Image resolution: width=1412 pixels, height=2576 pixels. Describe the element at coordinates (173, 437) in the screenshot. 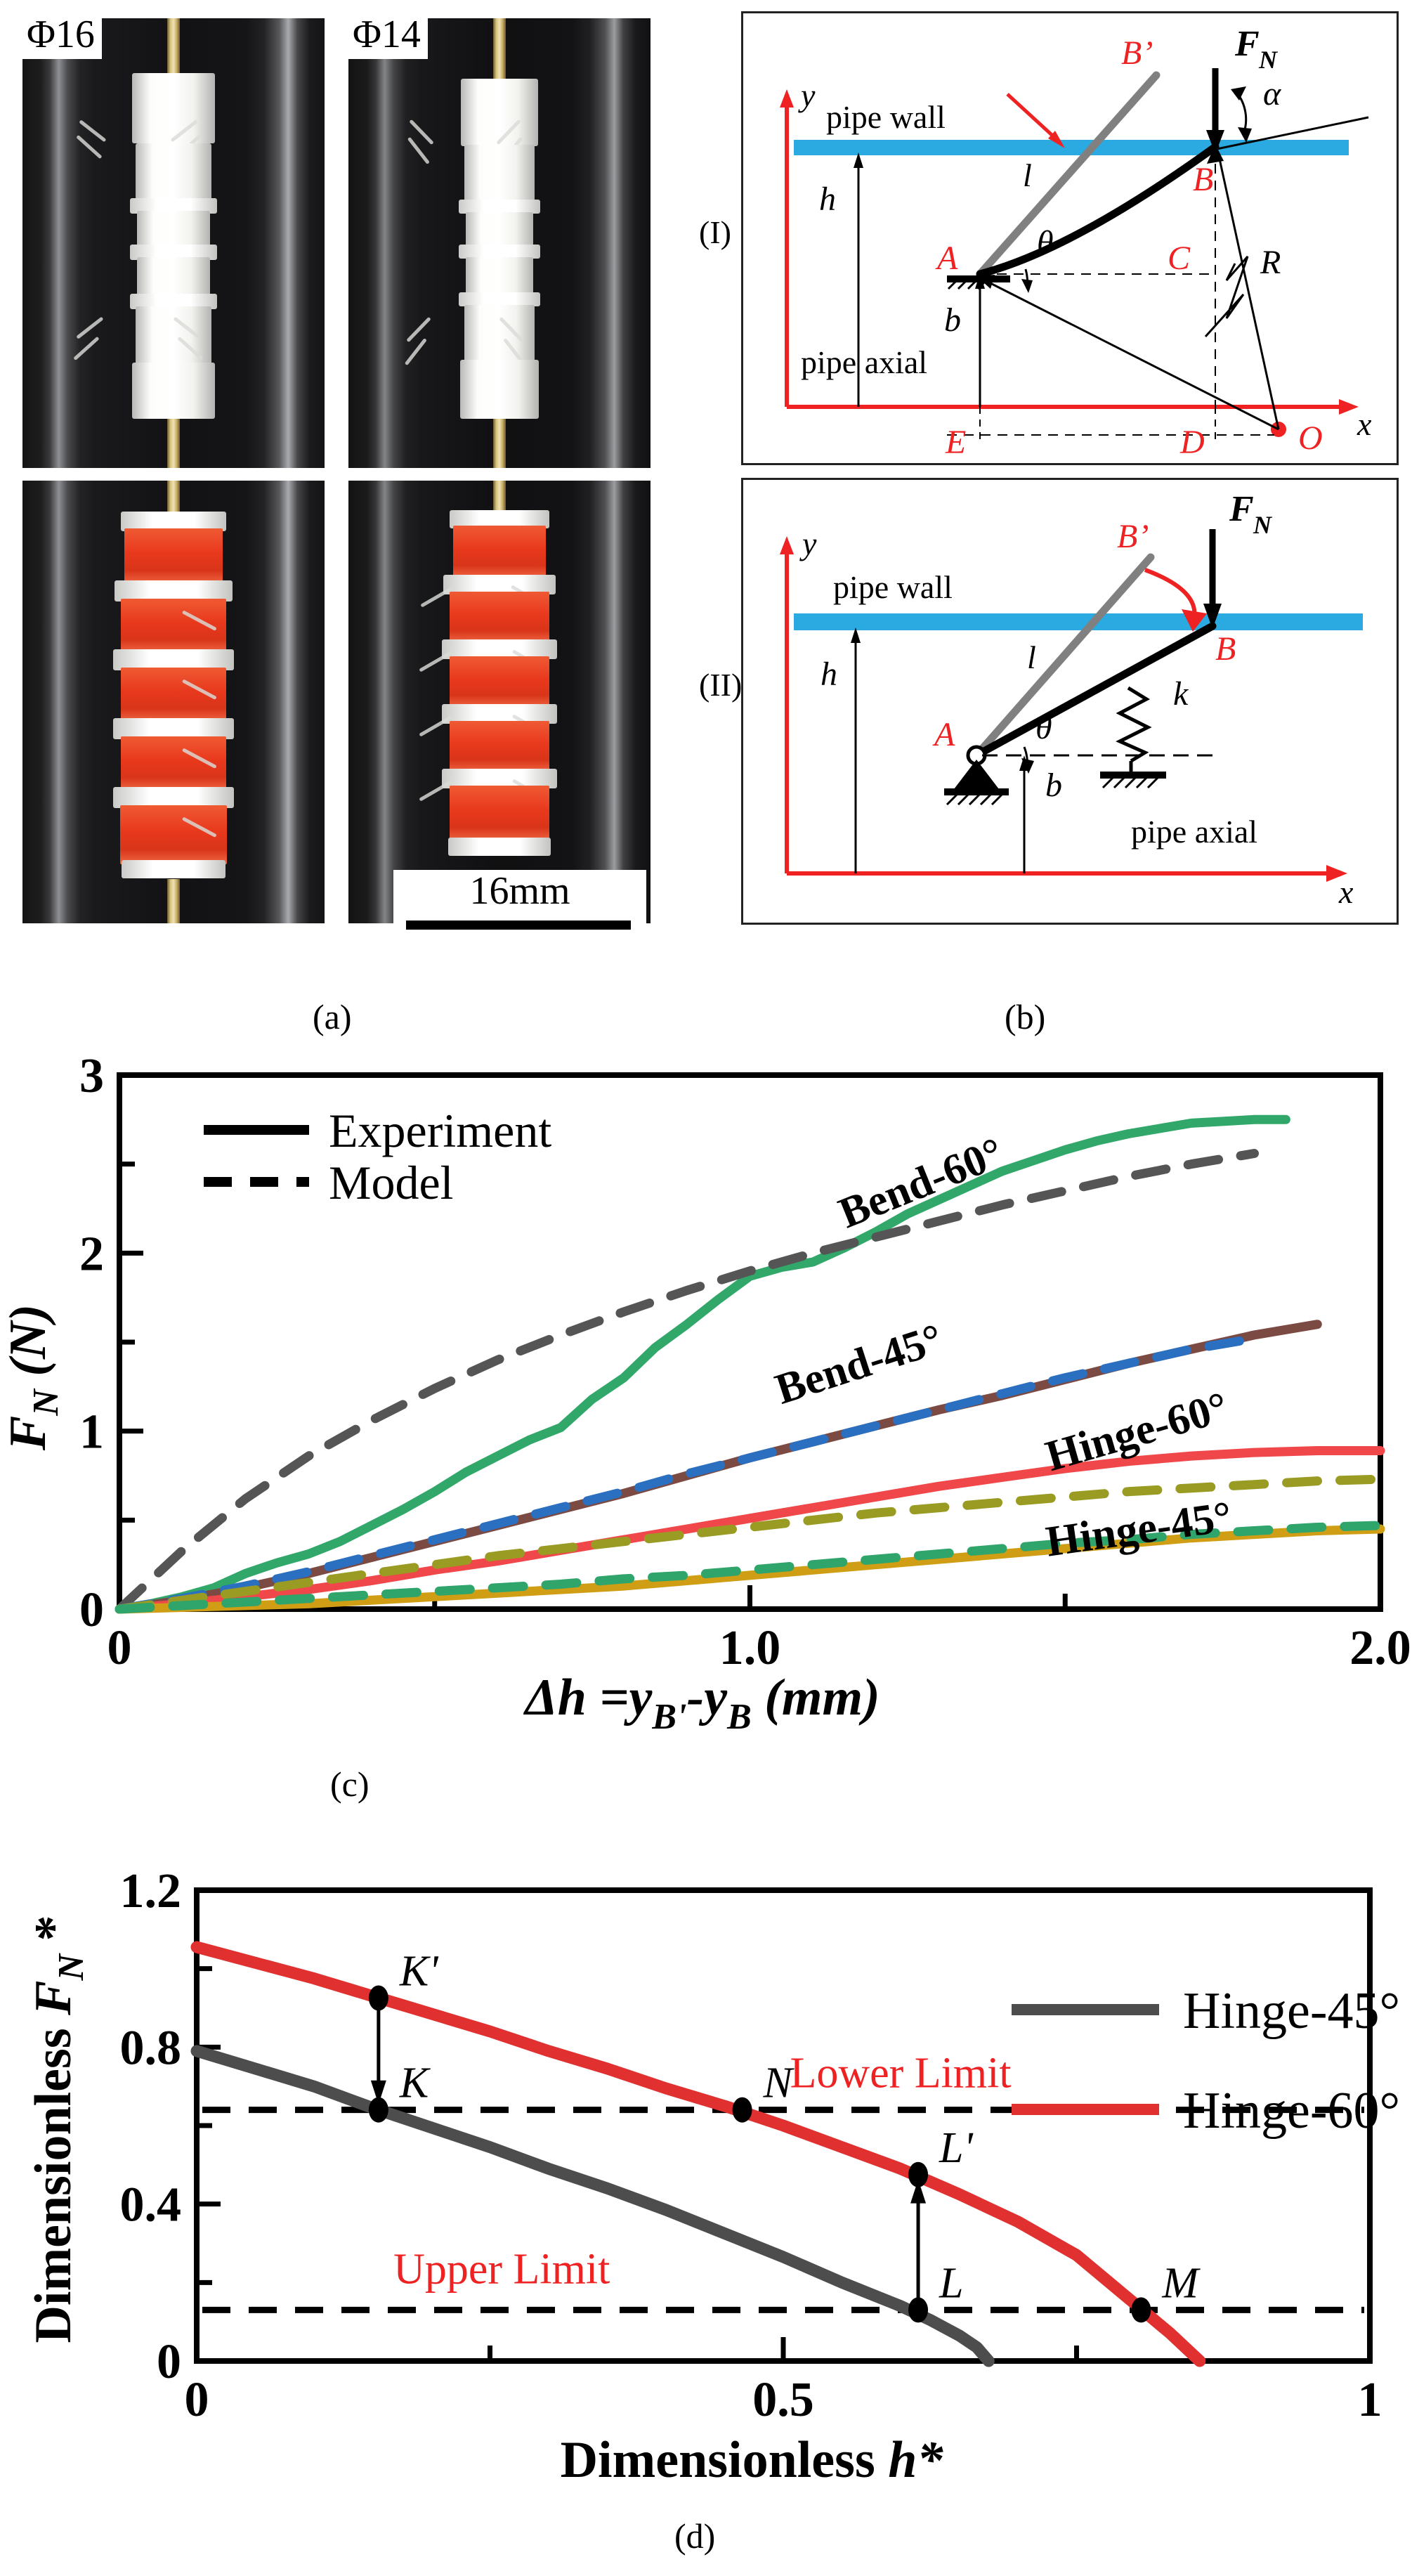

I see `brass-rod-bottom` at that location.